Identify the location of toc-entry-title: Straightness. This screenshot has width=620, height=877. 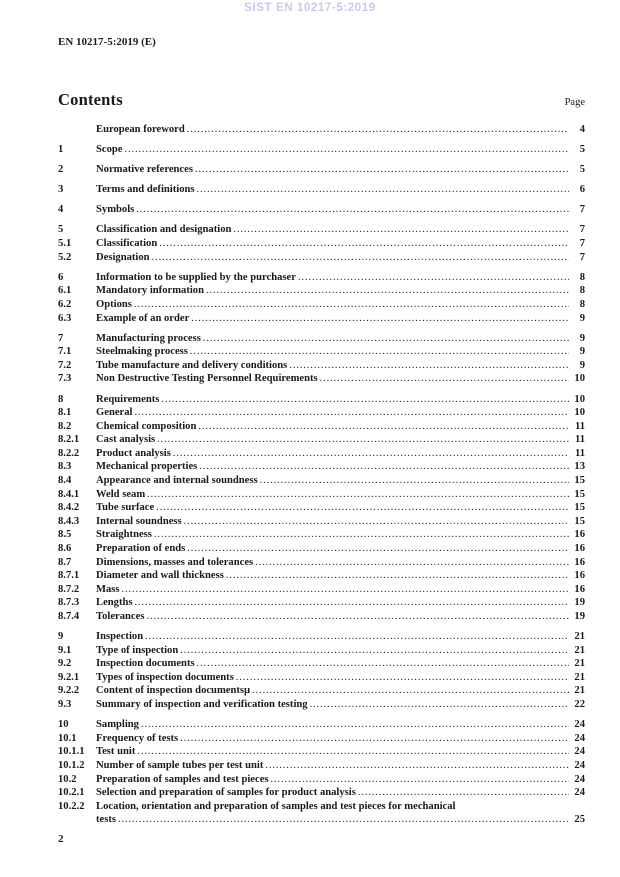
(124, 535).